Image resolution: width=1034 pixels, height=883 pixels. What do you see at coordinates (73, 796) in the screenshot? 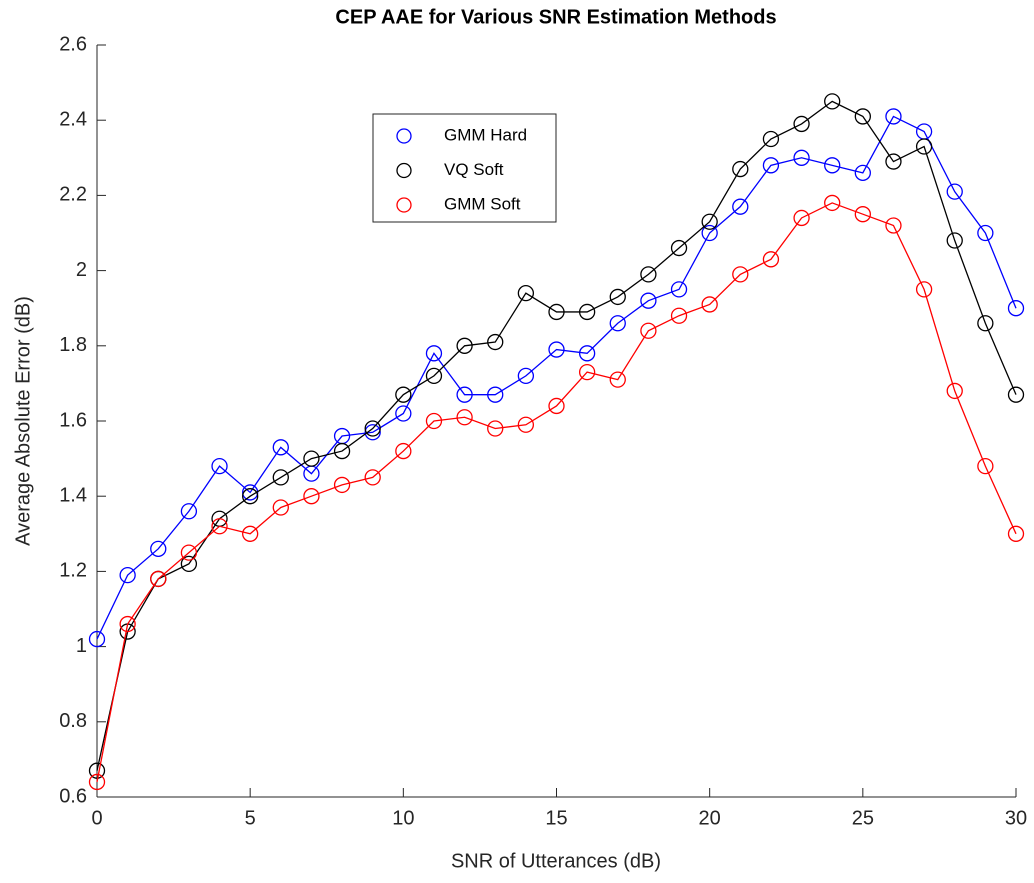
I see `y-tick-label: 0.6` at bounding box center [73, 796].